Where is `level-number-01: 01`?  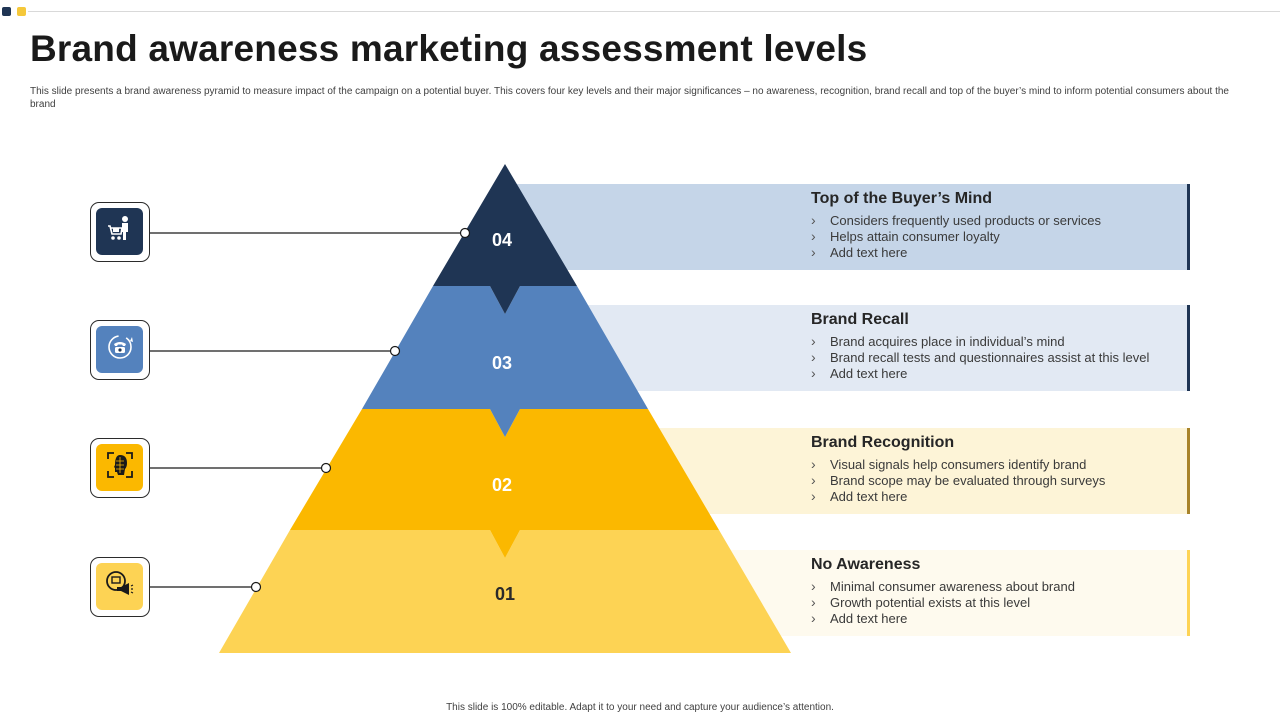 level-number-01: 01 is located at coordinates (505, 594).